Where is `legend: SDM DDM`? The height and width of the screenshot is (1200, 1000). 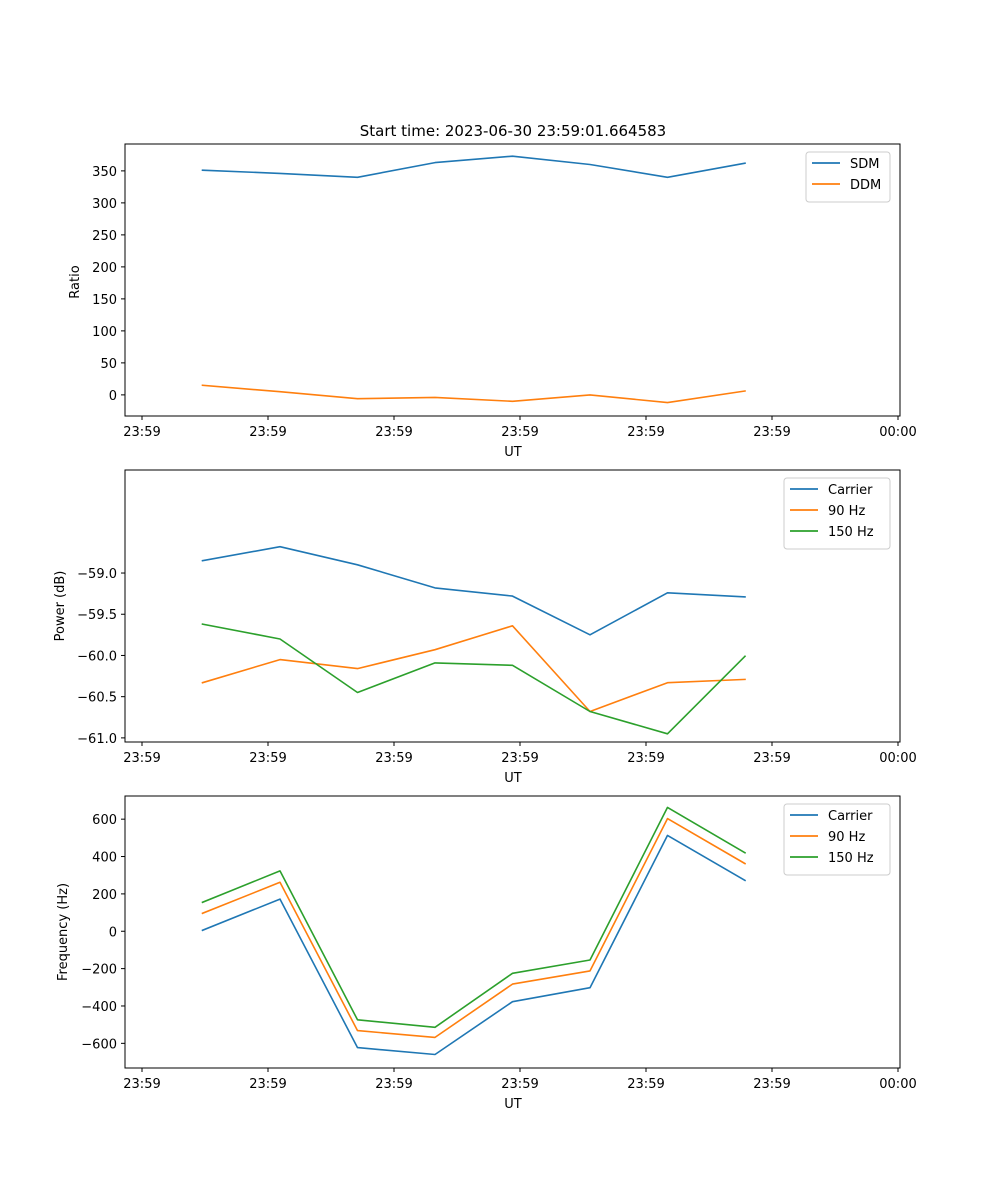
legend: SDM DDM is located at coordinates (848, 177).